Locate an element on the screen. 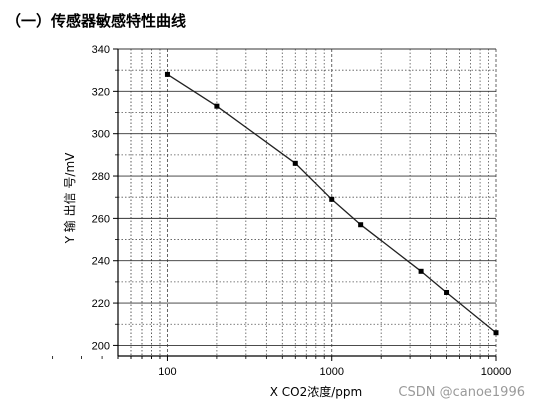 This screenshot has width=539, height=410. x-axis-title: X CO2浓度/ppm is located at coordinates (316, 391).